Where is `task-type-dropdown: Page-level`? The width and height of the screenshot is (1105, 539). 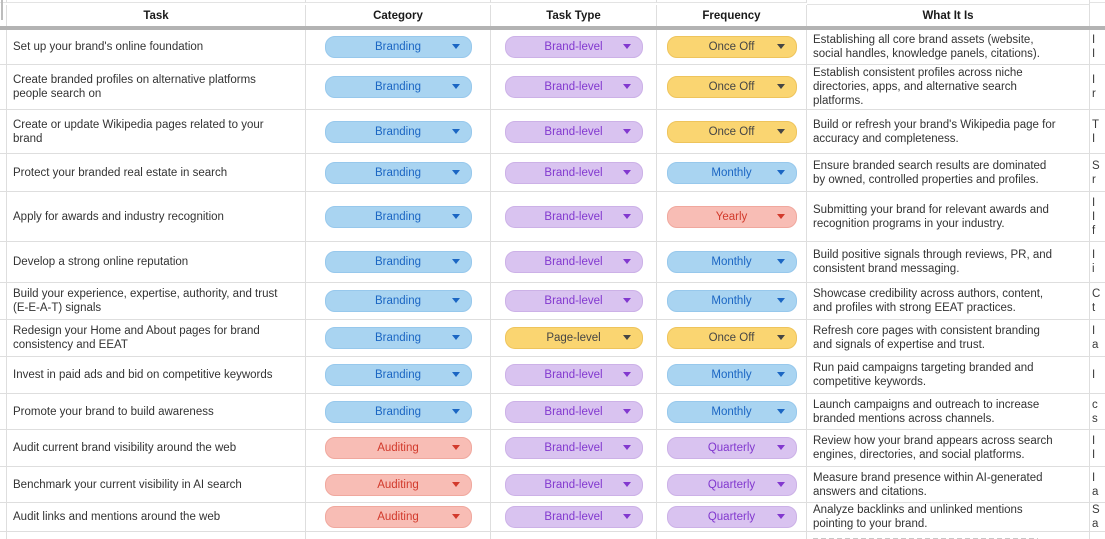
task-type-dropdown: Page-level is located at coordinates (573, 338).